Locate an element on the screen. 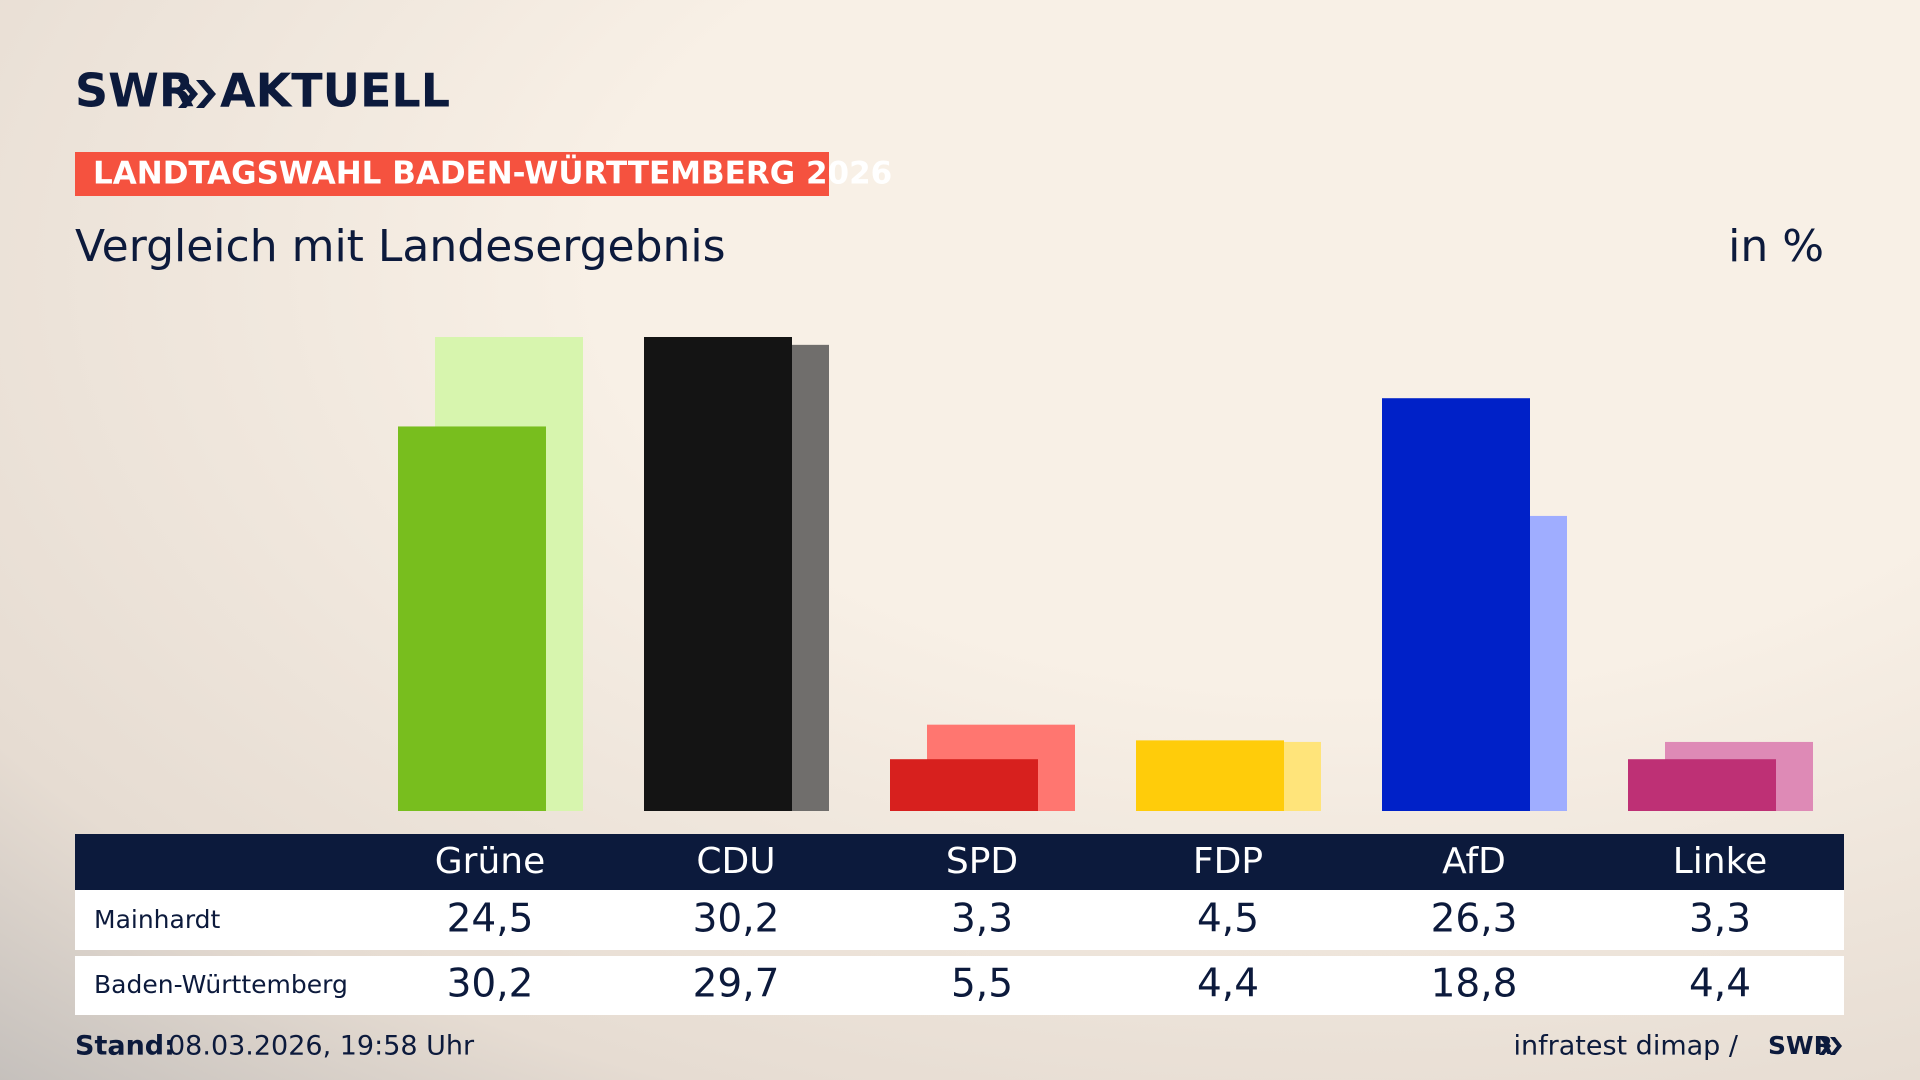 This screenshot has height=1080, width=1920. header-box is located at coordinates (452, 174).